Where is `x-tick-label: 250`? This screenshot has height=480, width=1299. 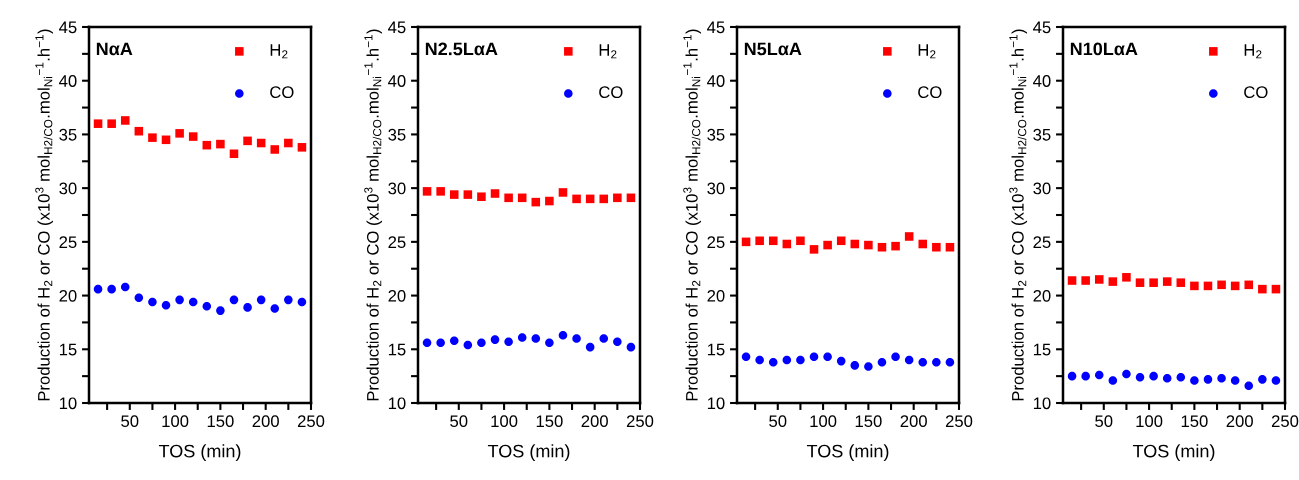 x-tick-label: 250 is located at coordinates (311, 421).